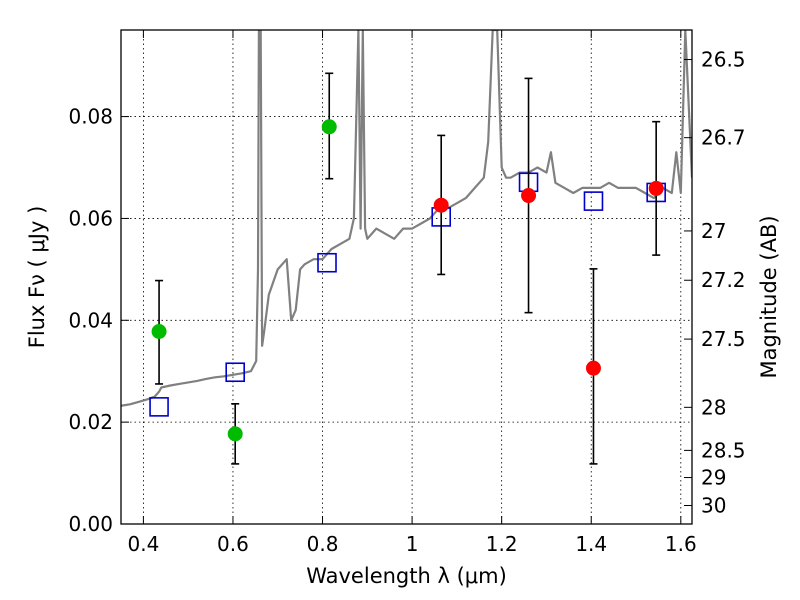 This screenshot has height=600, width=800. What do you see at coordinates (723, 339) in the screenshot?
I see `y2-tick-label: 27.5` at bounding box center [723, 339].